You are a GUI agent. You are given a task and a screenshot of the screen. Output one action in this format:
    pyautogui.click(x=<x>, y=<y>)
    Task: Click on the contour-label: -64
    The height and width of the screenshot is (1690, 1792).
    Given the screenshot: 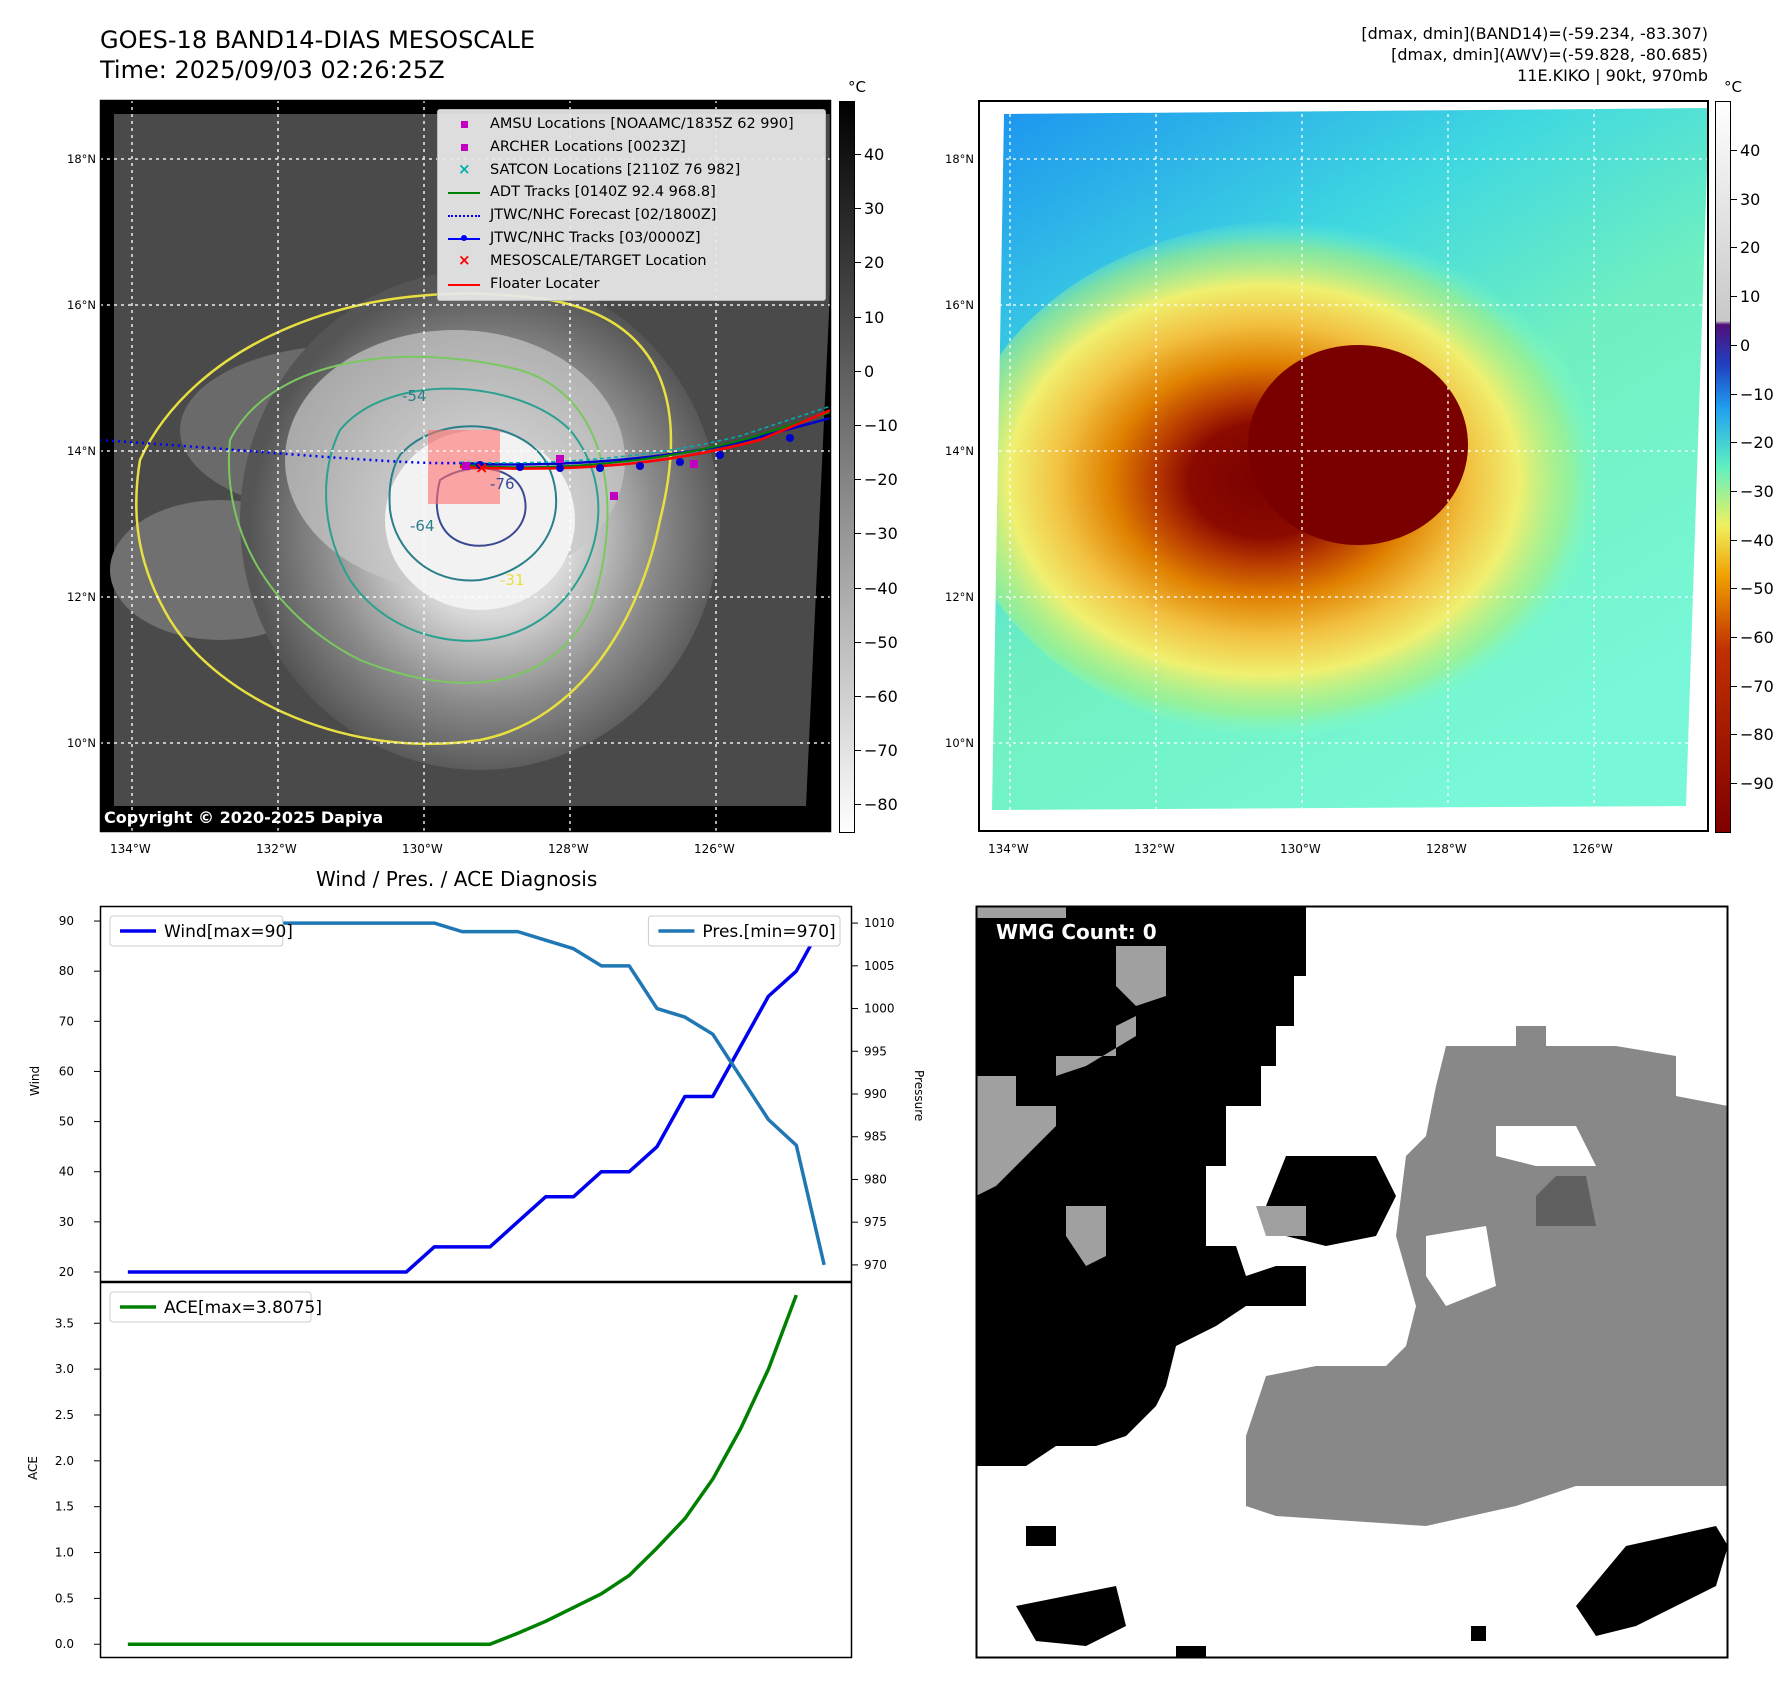 What is the action you would take?
    pyautogui.click(x=422, y=526)
    